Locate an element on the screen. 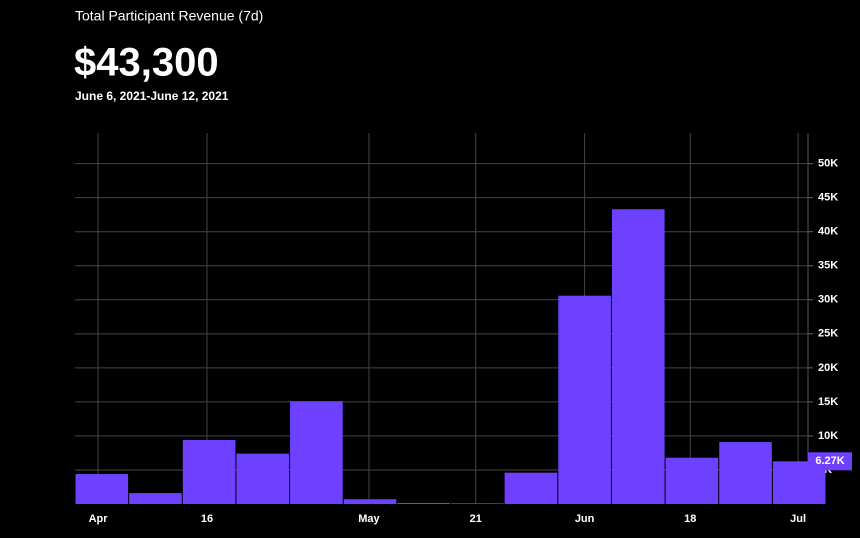 The height and width of the screenshot is (538, 860). y-tick-label: 50K is located at coordinates (828, 164).